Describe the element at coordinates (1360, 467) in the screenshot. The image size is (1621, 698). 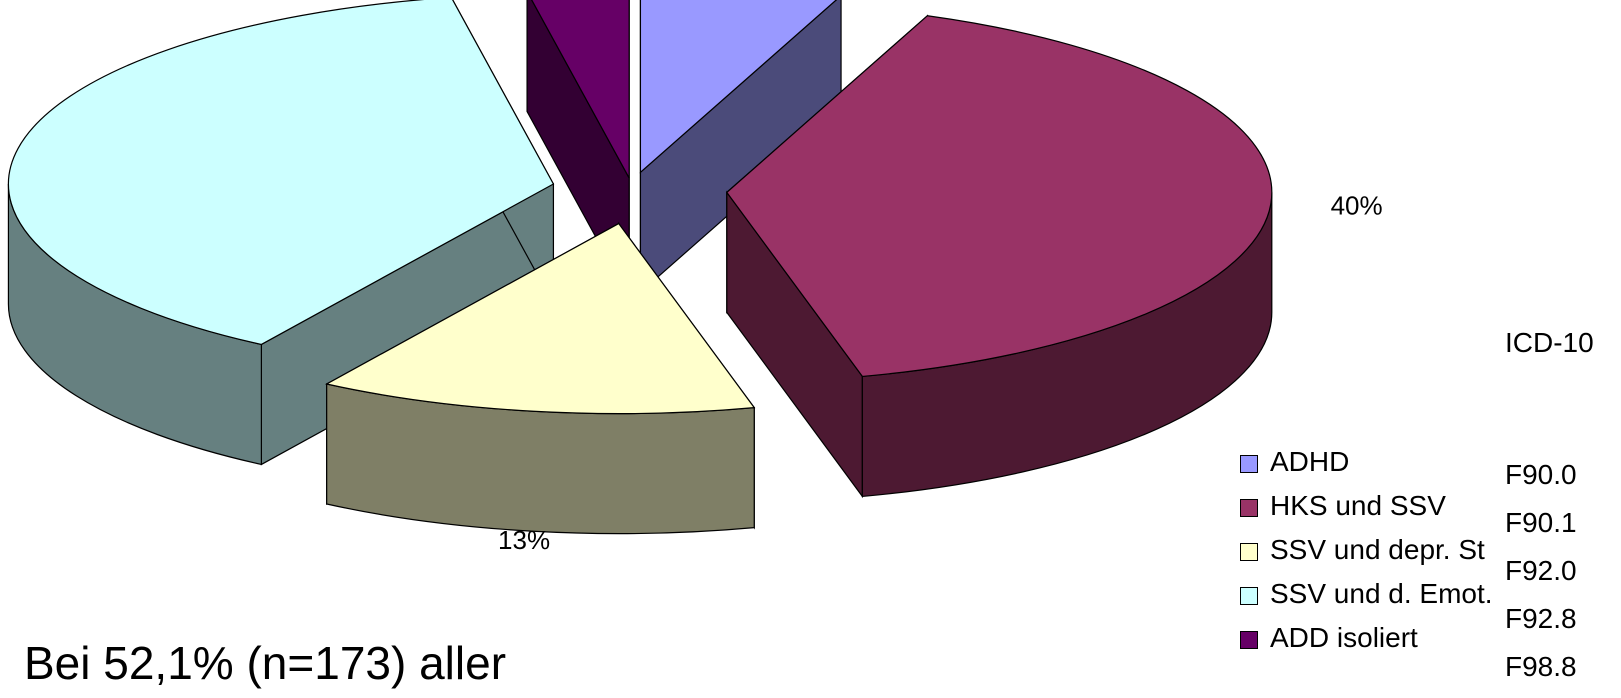
I see `legend-item-adhd: ADHD` at that location.